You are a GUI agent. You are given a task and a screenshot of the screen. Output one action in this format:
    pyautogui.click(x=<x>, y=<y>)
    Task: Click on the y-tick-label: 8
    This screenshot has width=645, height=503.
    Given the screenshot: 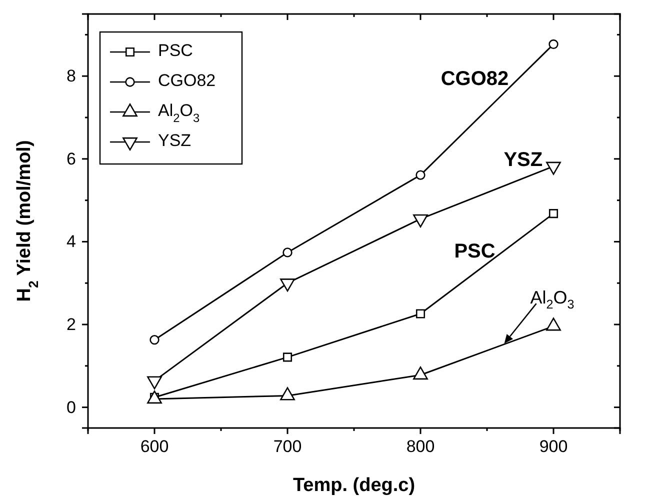 What is the action you would take?
    pyautogui.click(x=71, y=76)
    